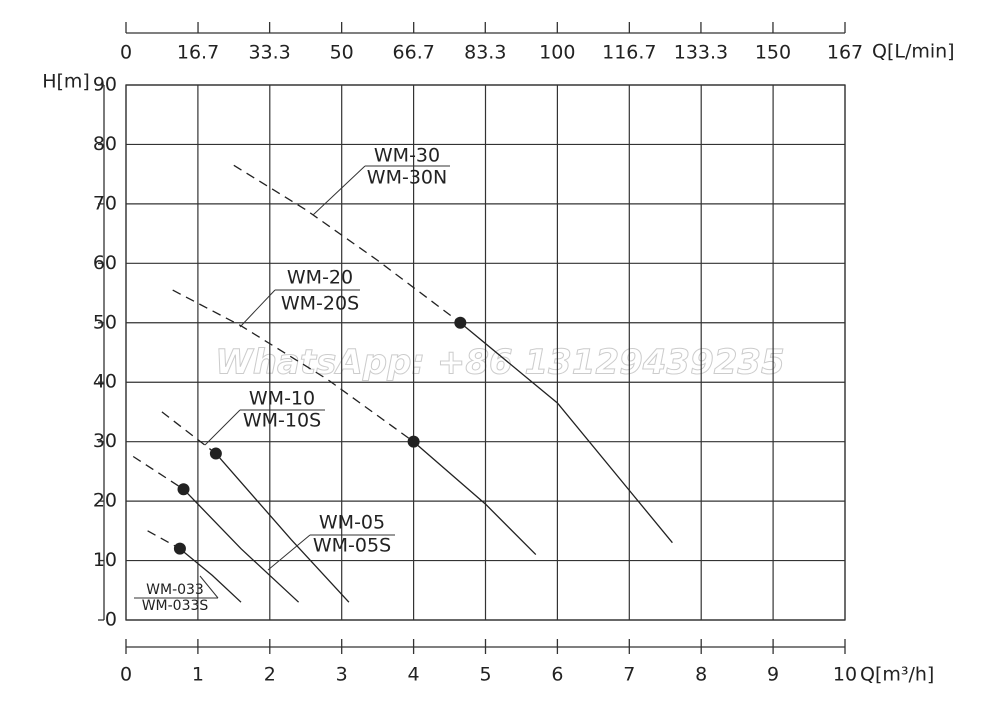 The image size is (1000, 701). Describe the element at coordinates (105, 501) in the screenshot. I see `y-tick-label: 20` at that location.